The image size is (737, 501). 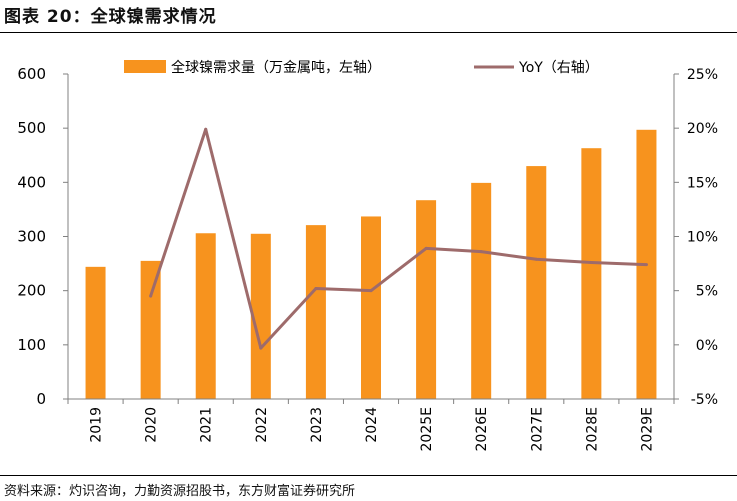 What do you see at coordinates (591, 262) in the screenshot?
I see `yoy-point-2028E` at bounding box center [591, 262].